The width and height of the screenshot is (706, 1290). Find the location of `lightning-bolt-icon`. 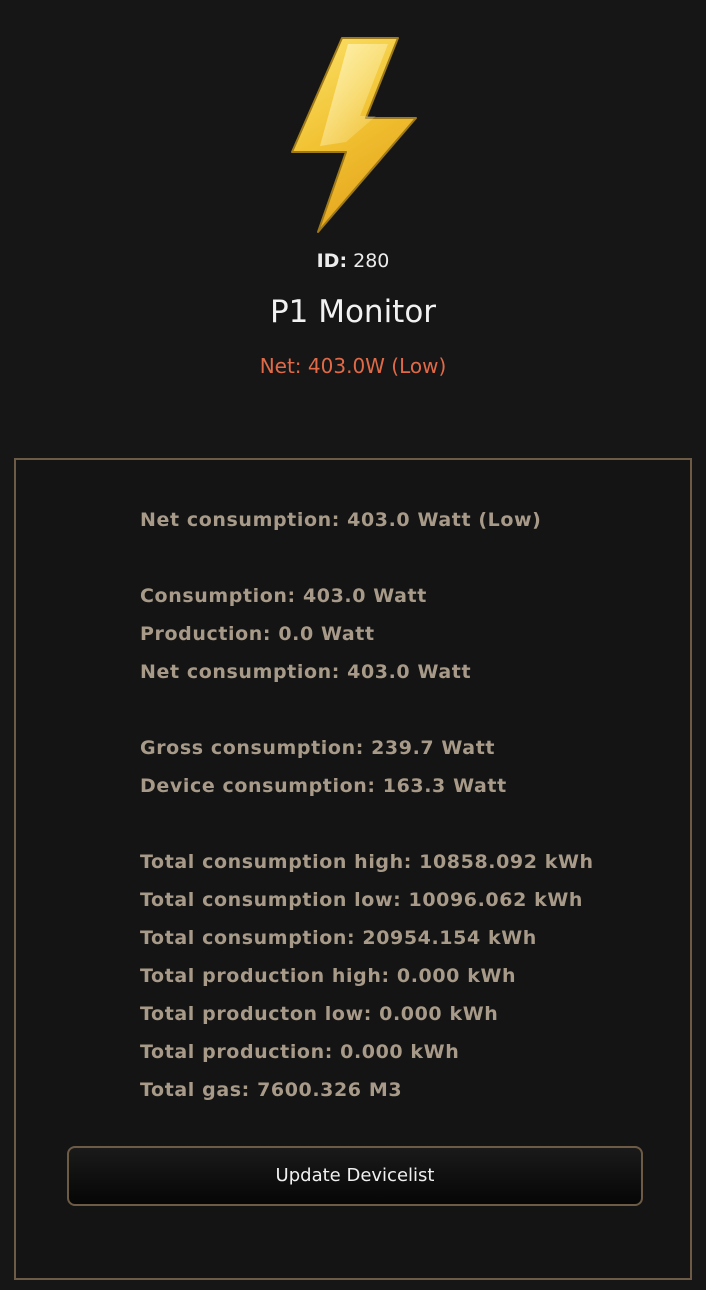

lightning-bolt-icon is located at coordinates (354, 135).